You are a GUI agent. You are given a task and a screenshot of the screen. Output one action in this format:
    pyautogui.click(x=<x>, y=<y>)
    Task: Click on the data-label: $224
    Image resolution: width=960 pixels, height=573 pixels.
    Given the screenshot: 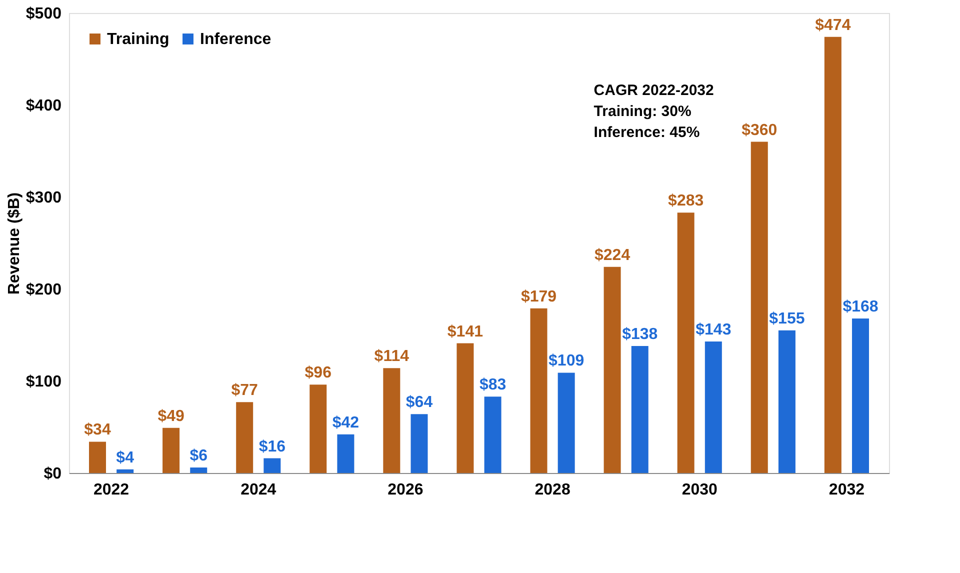 What is the action you would take?
    pyautogui.click(x=612, y=255)
    